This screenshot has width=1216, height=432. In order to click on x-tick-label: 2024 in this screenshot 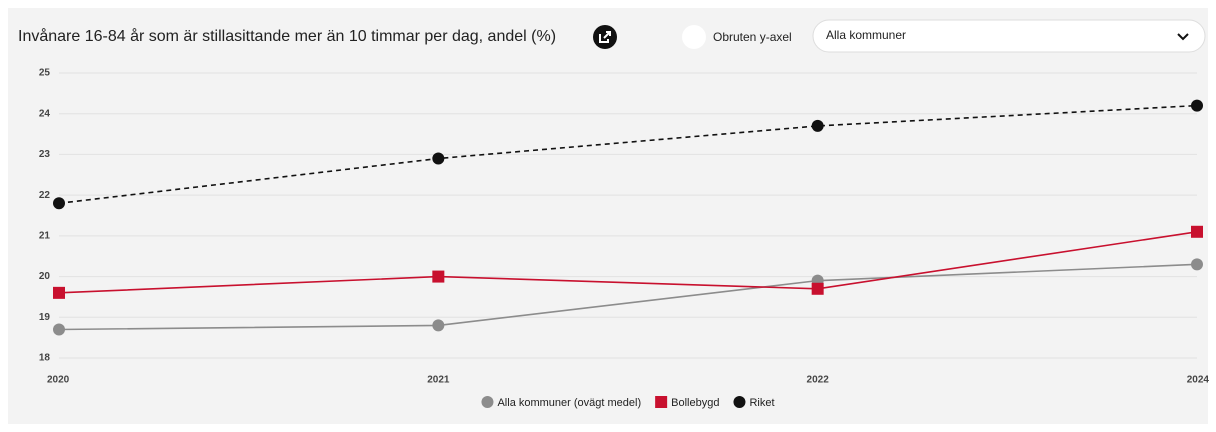, I will do `click(1198, 380)`.